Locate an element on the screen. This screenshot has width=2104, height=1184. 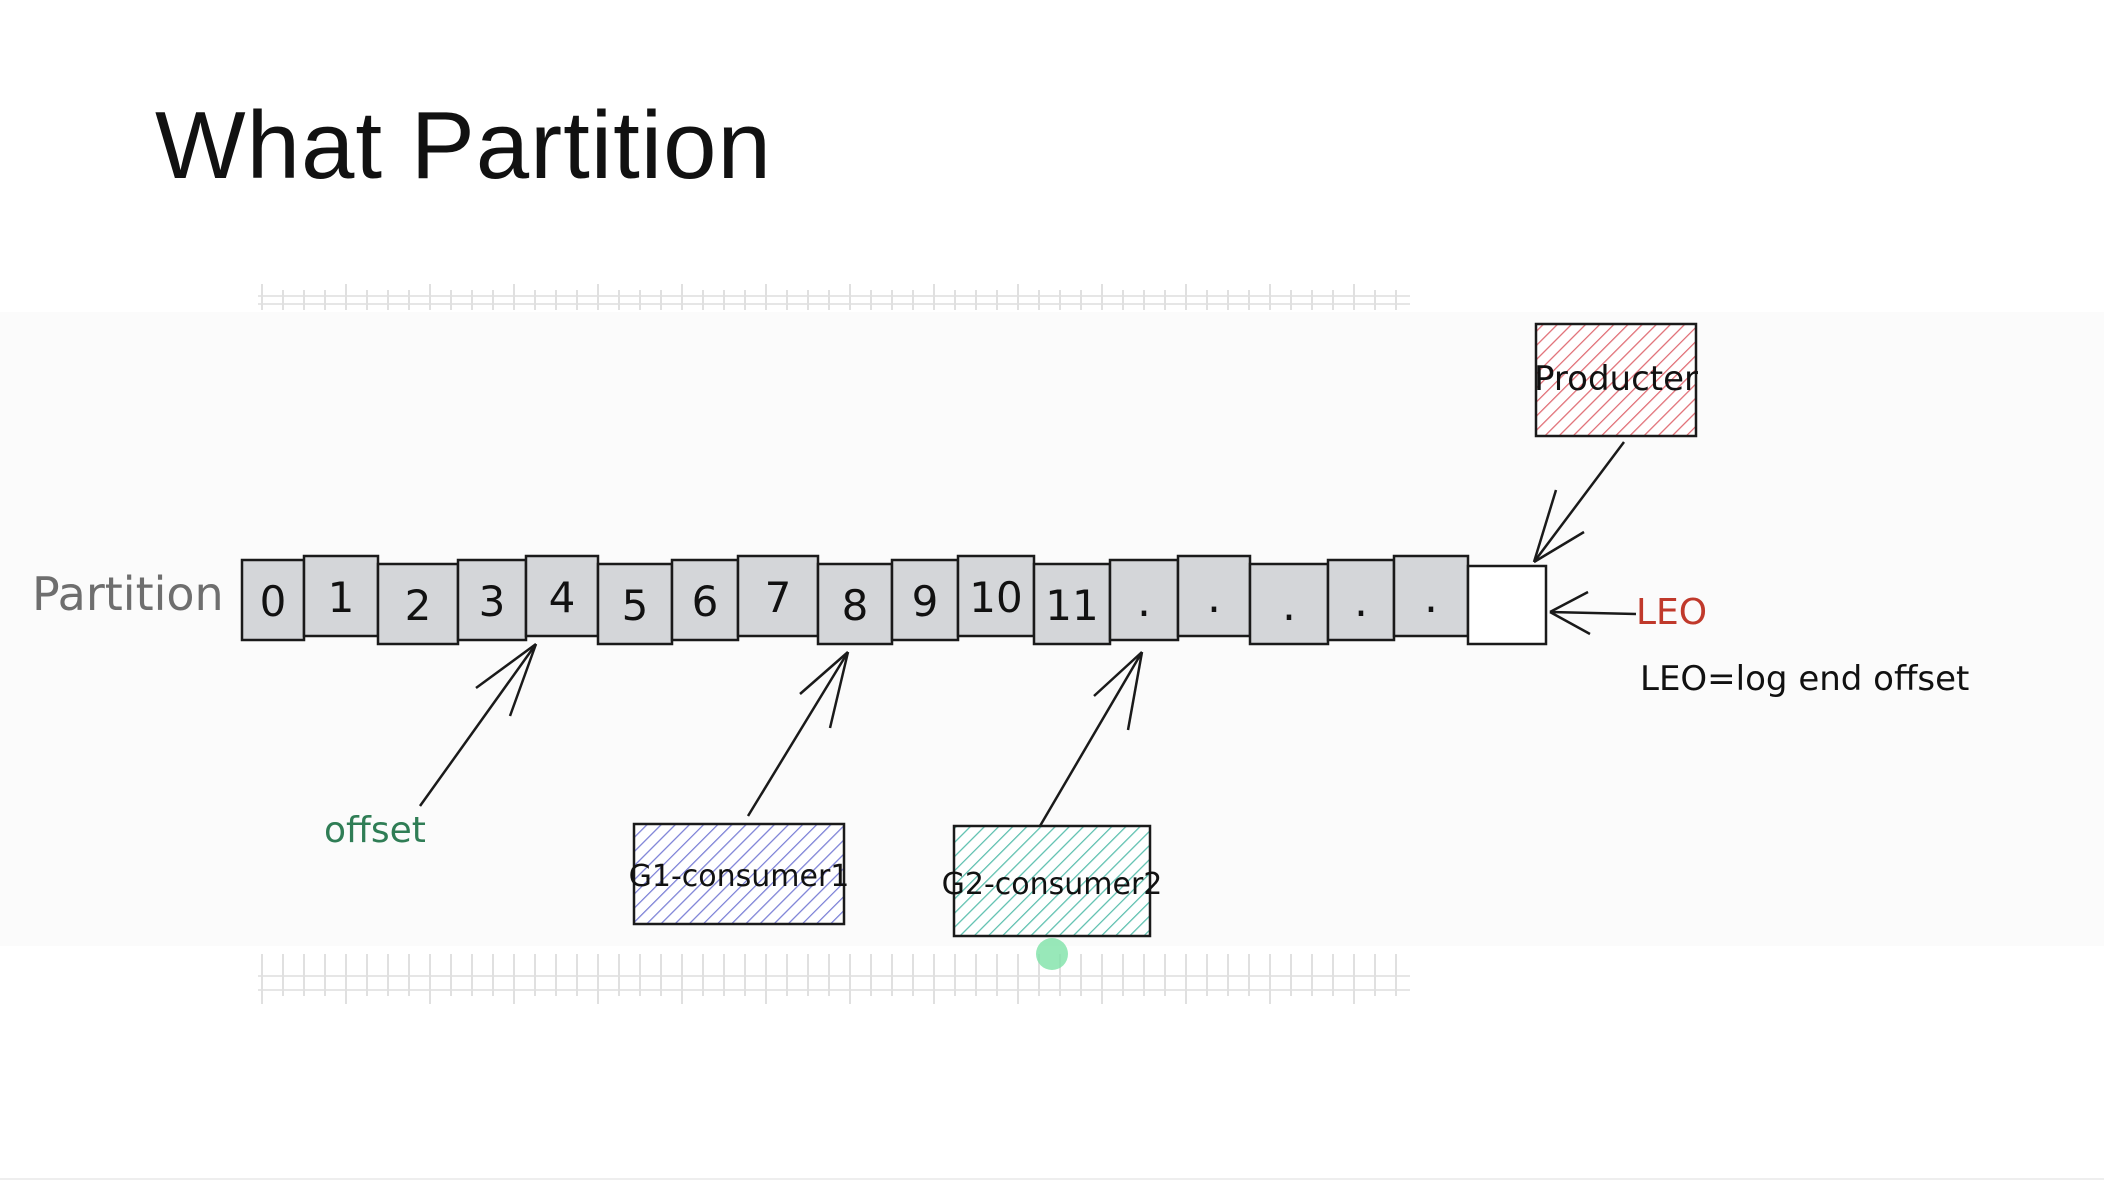
offset-arrow is located at coordinates (478, 725).